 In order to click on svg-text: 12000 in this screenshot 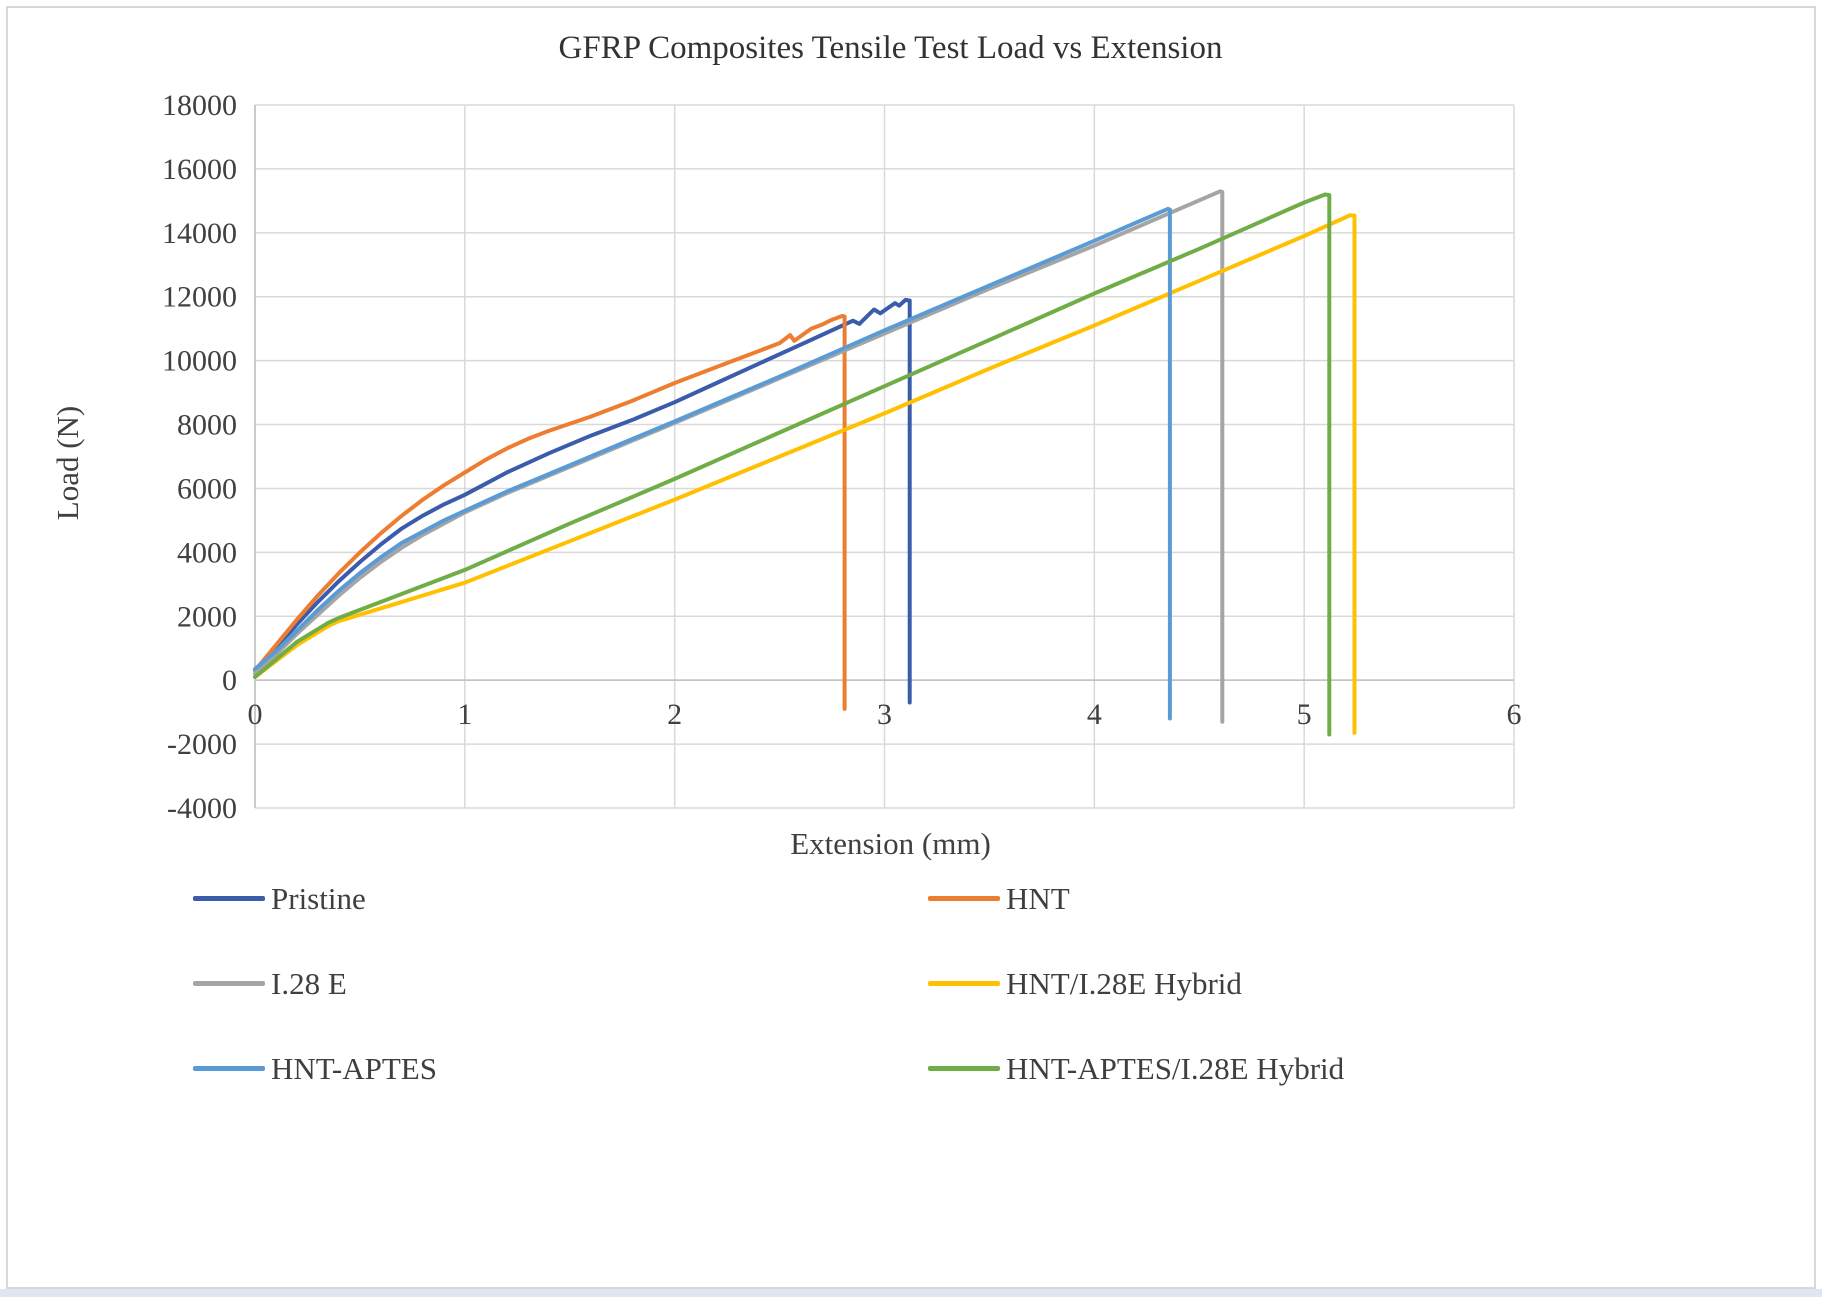, I will do `click(199, 297)`.